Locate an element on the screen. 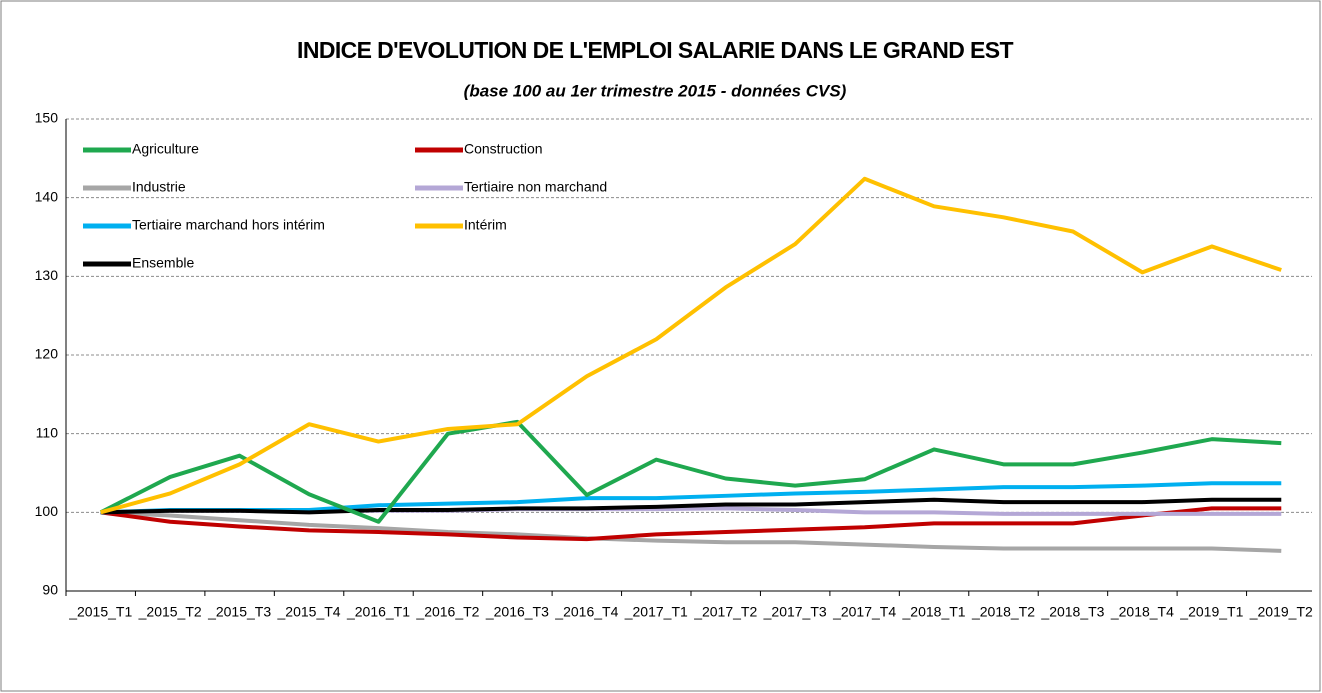 The image size is (1322, 693). x-tick-label: _2018_T3 is located at coordinates (1072, 612).